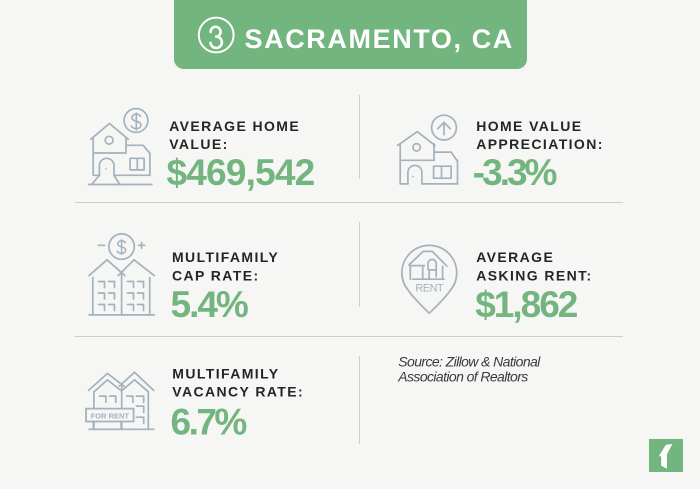  I want to click on svg-text: $1,862, so click(526, 304).